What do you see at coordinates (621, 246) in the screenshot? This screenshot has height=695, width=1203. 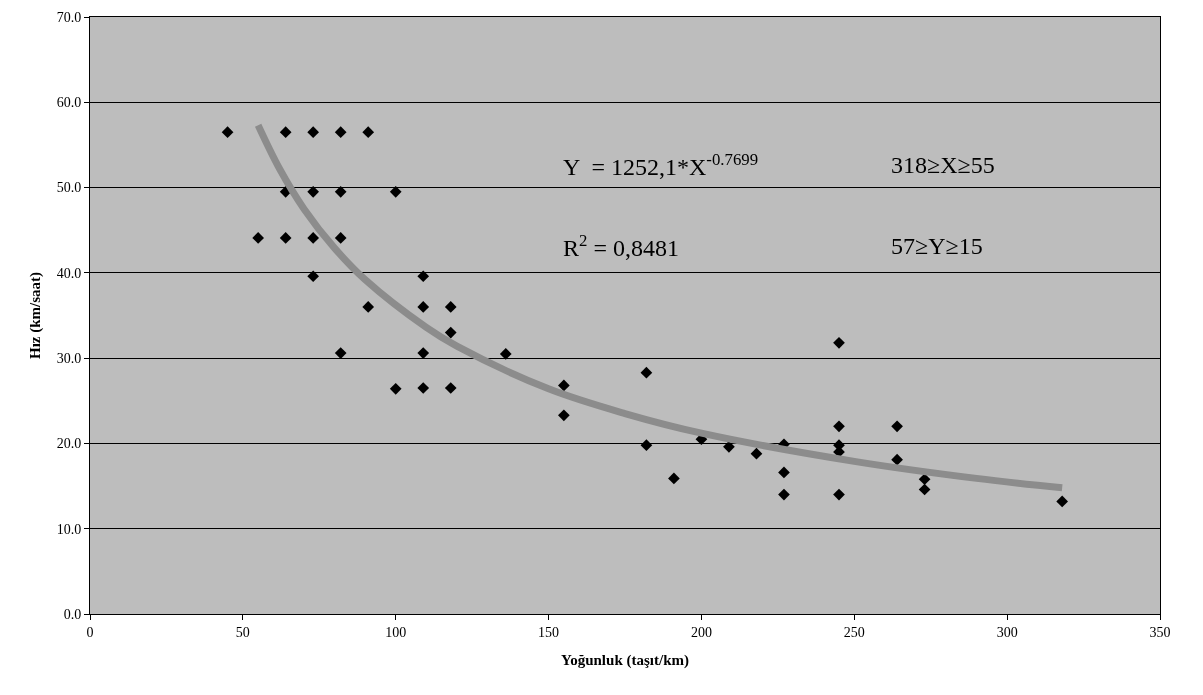 I see `annotation: R$^{2}$ = 0,8481` at bounding box center [621, 246].